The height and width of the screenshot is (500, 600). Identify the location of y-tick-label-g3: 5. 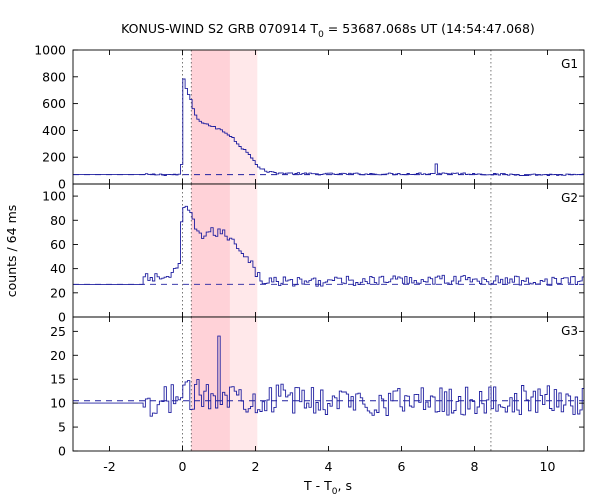
(62, 427).